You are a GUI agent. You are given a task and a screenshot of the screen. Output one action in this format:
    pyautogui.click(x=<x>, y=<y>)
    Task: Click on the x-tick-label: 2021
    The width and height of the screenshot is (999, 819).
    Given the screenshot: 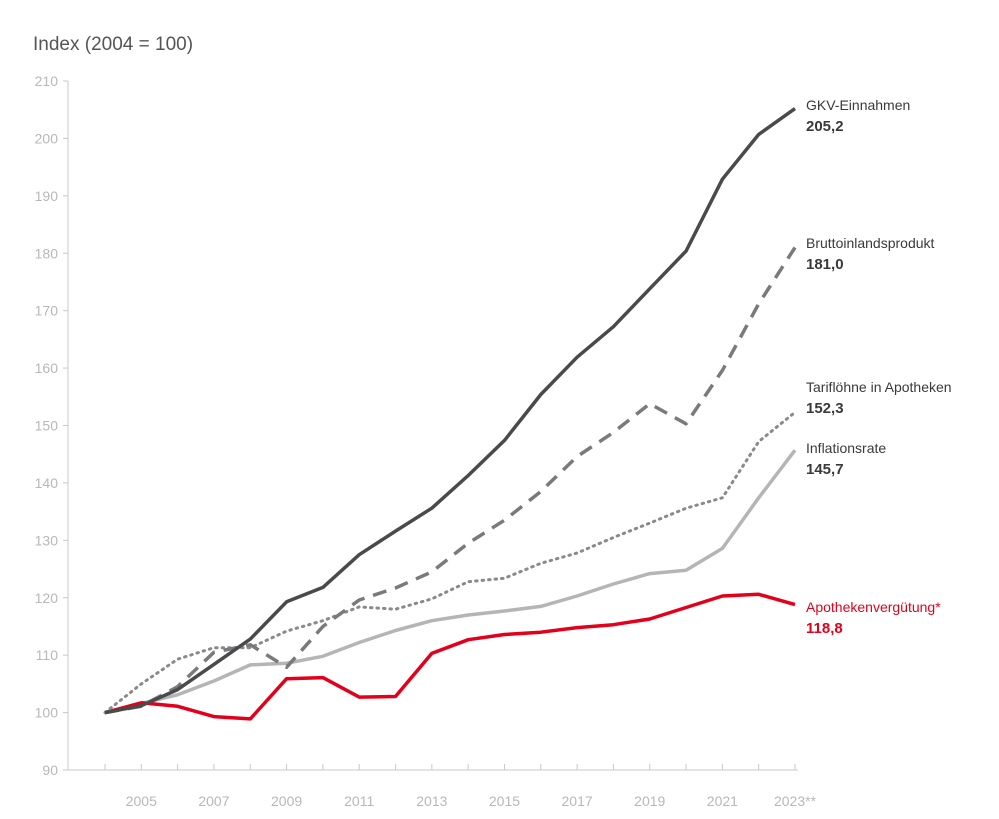 What is the action you would take?
    pyautogui.click(x=722, y=801)
    